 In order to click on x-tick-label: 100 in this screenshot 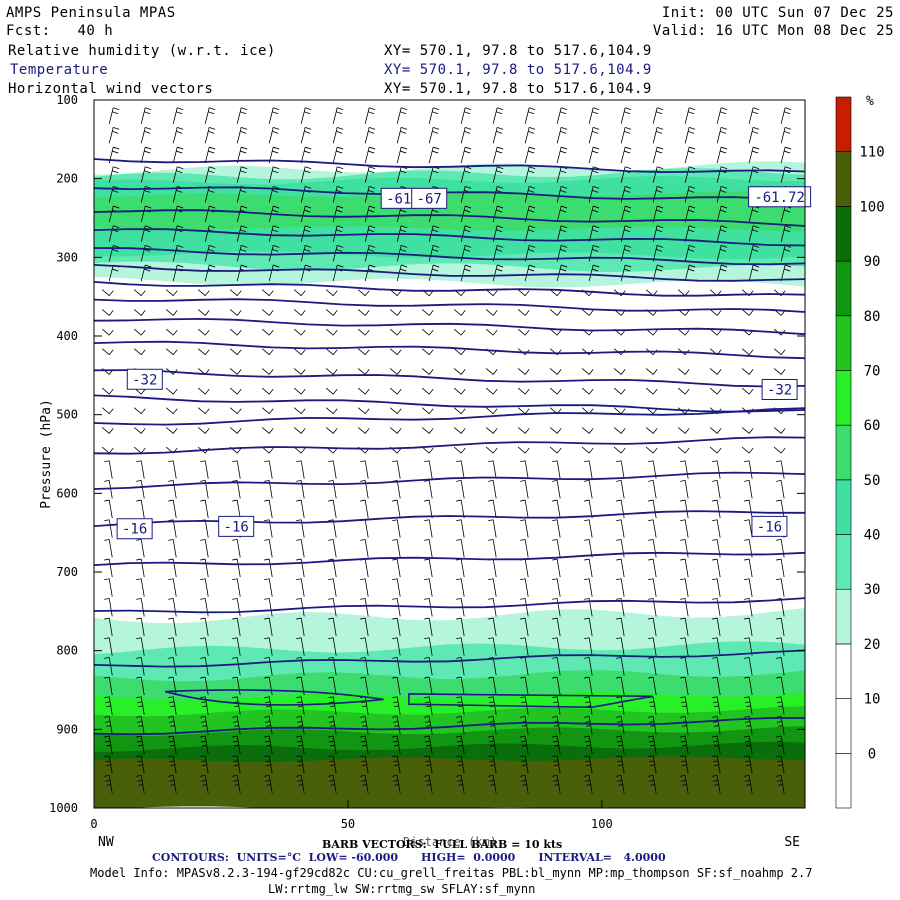, I will do `click(602, 824)`.